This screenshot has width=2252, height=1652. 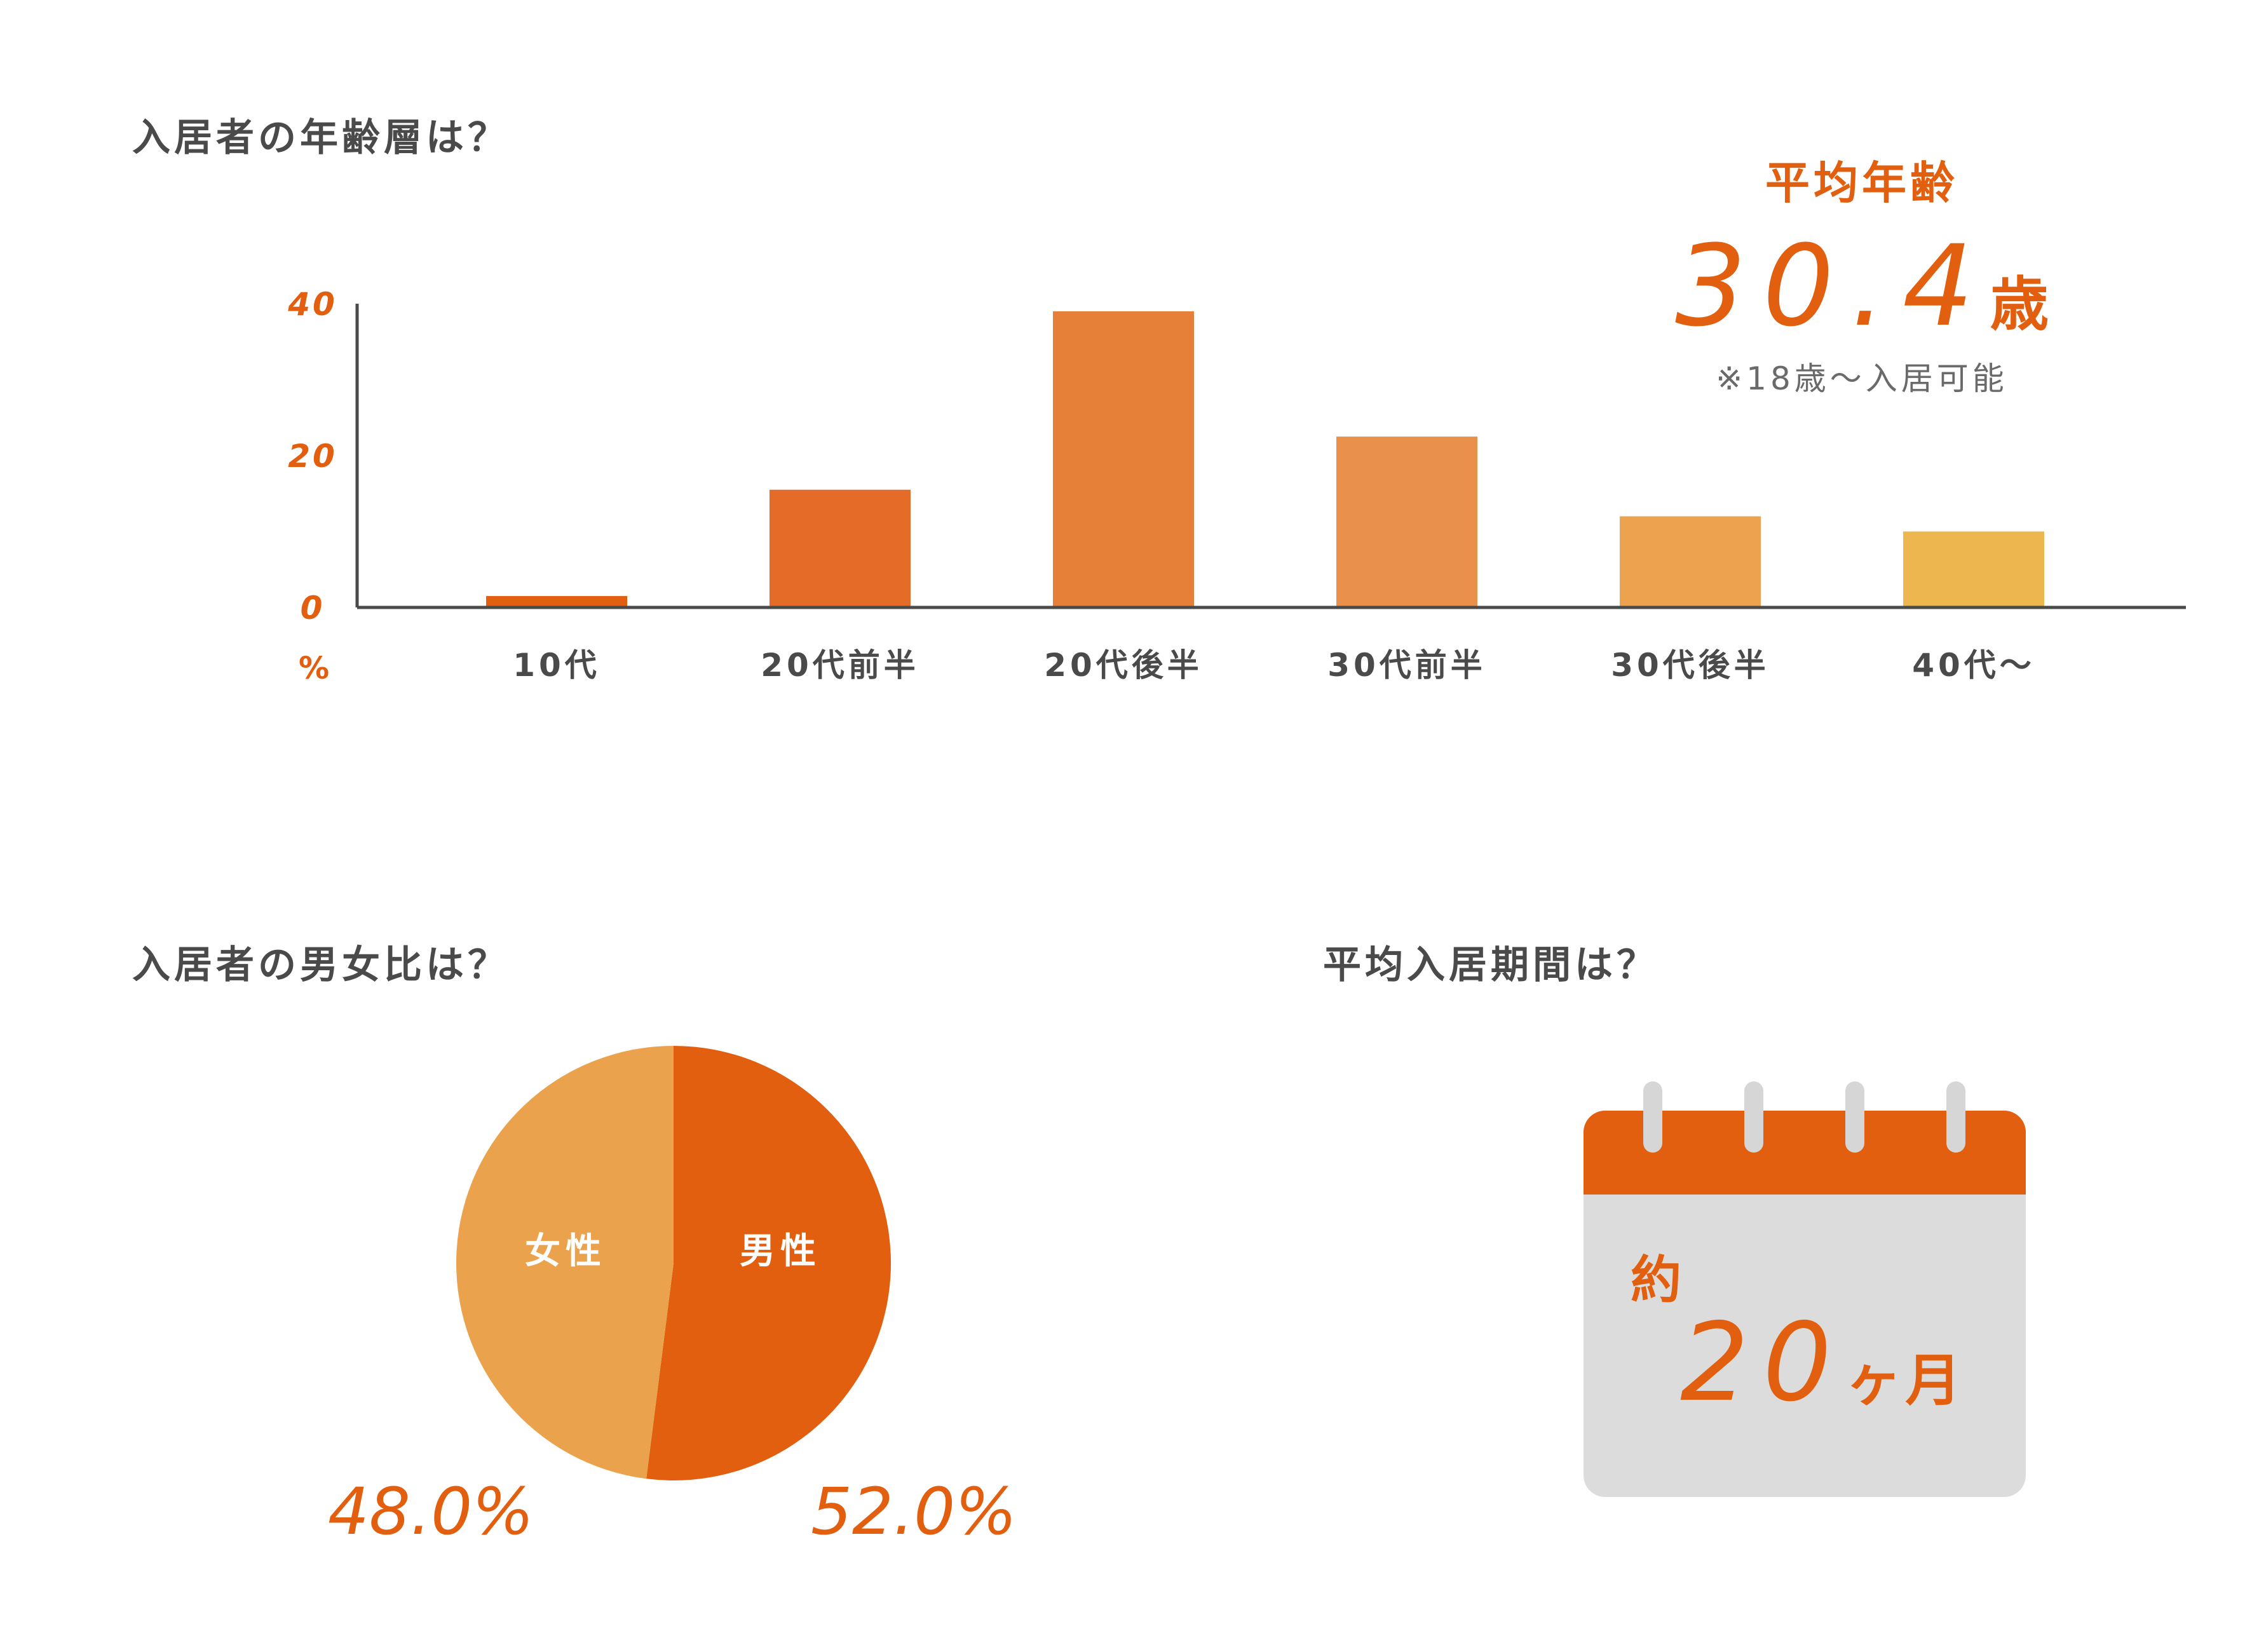 I want to click on stay-number: 20, so click(x=1763, y=1363).